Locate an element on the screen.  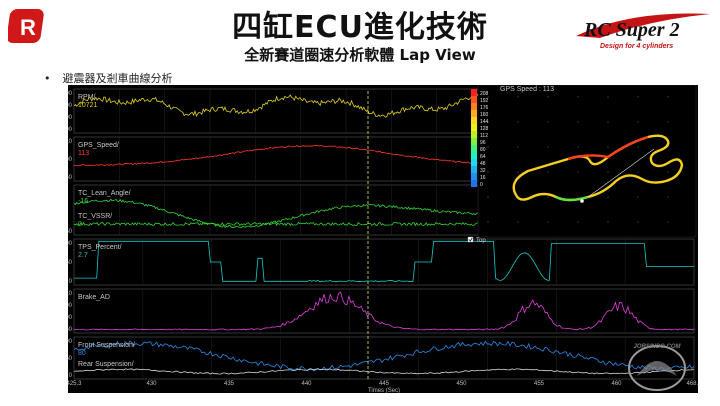
channel-value: 10721 is located at coordinates (88, 105).